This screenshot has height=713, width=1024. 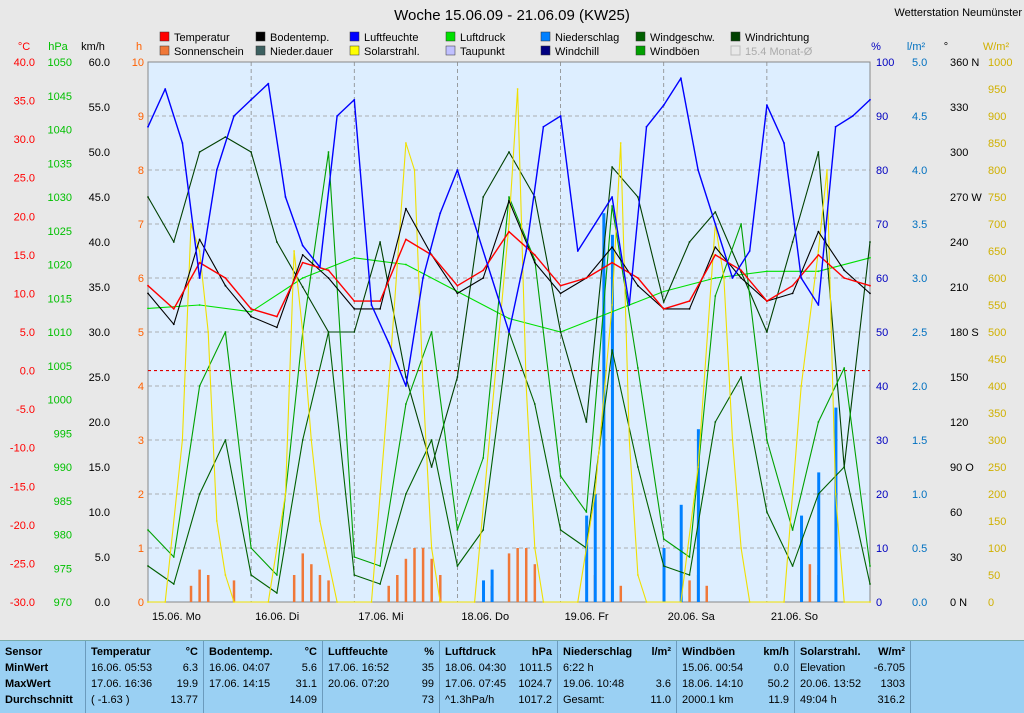 What do you see at coordinates (102, 558) in the screenshot?
I see `axis-tick-wind: 5.0` at bounding box center [102, 558].